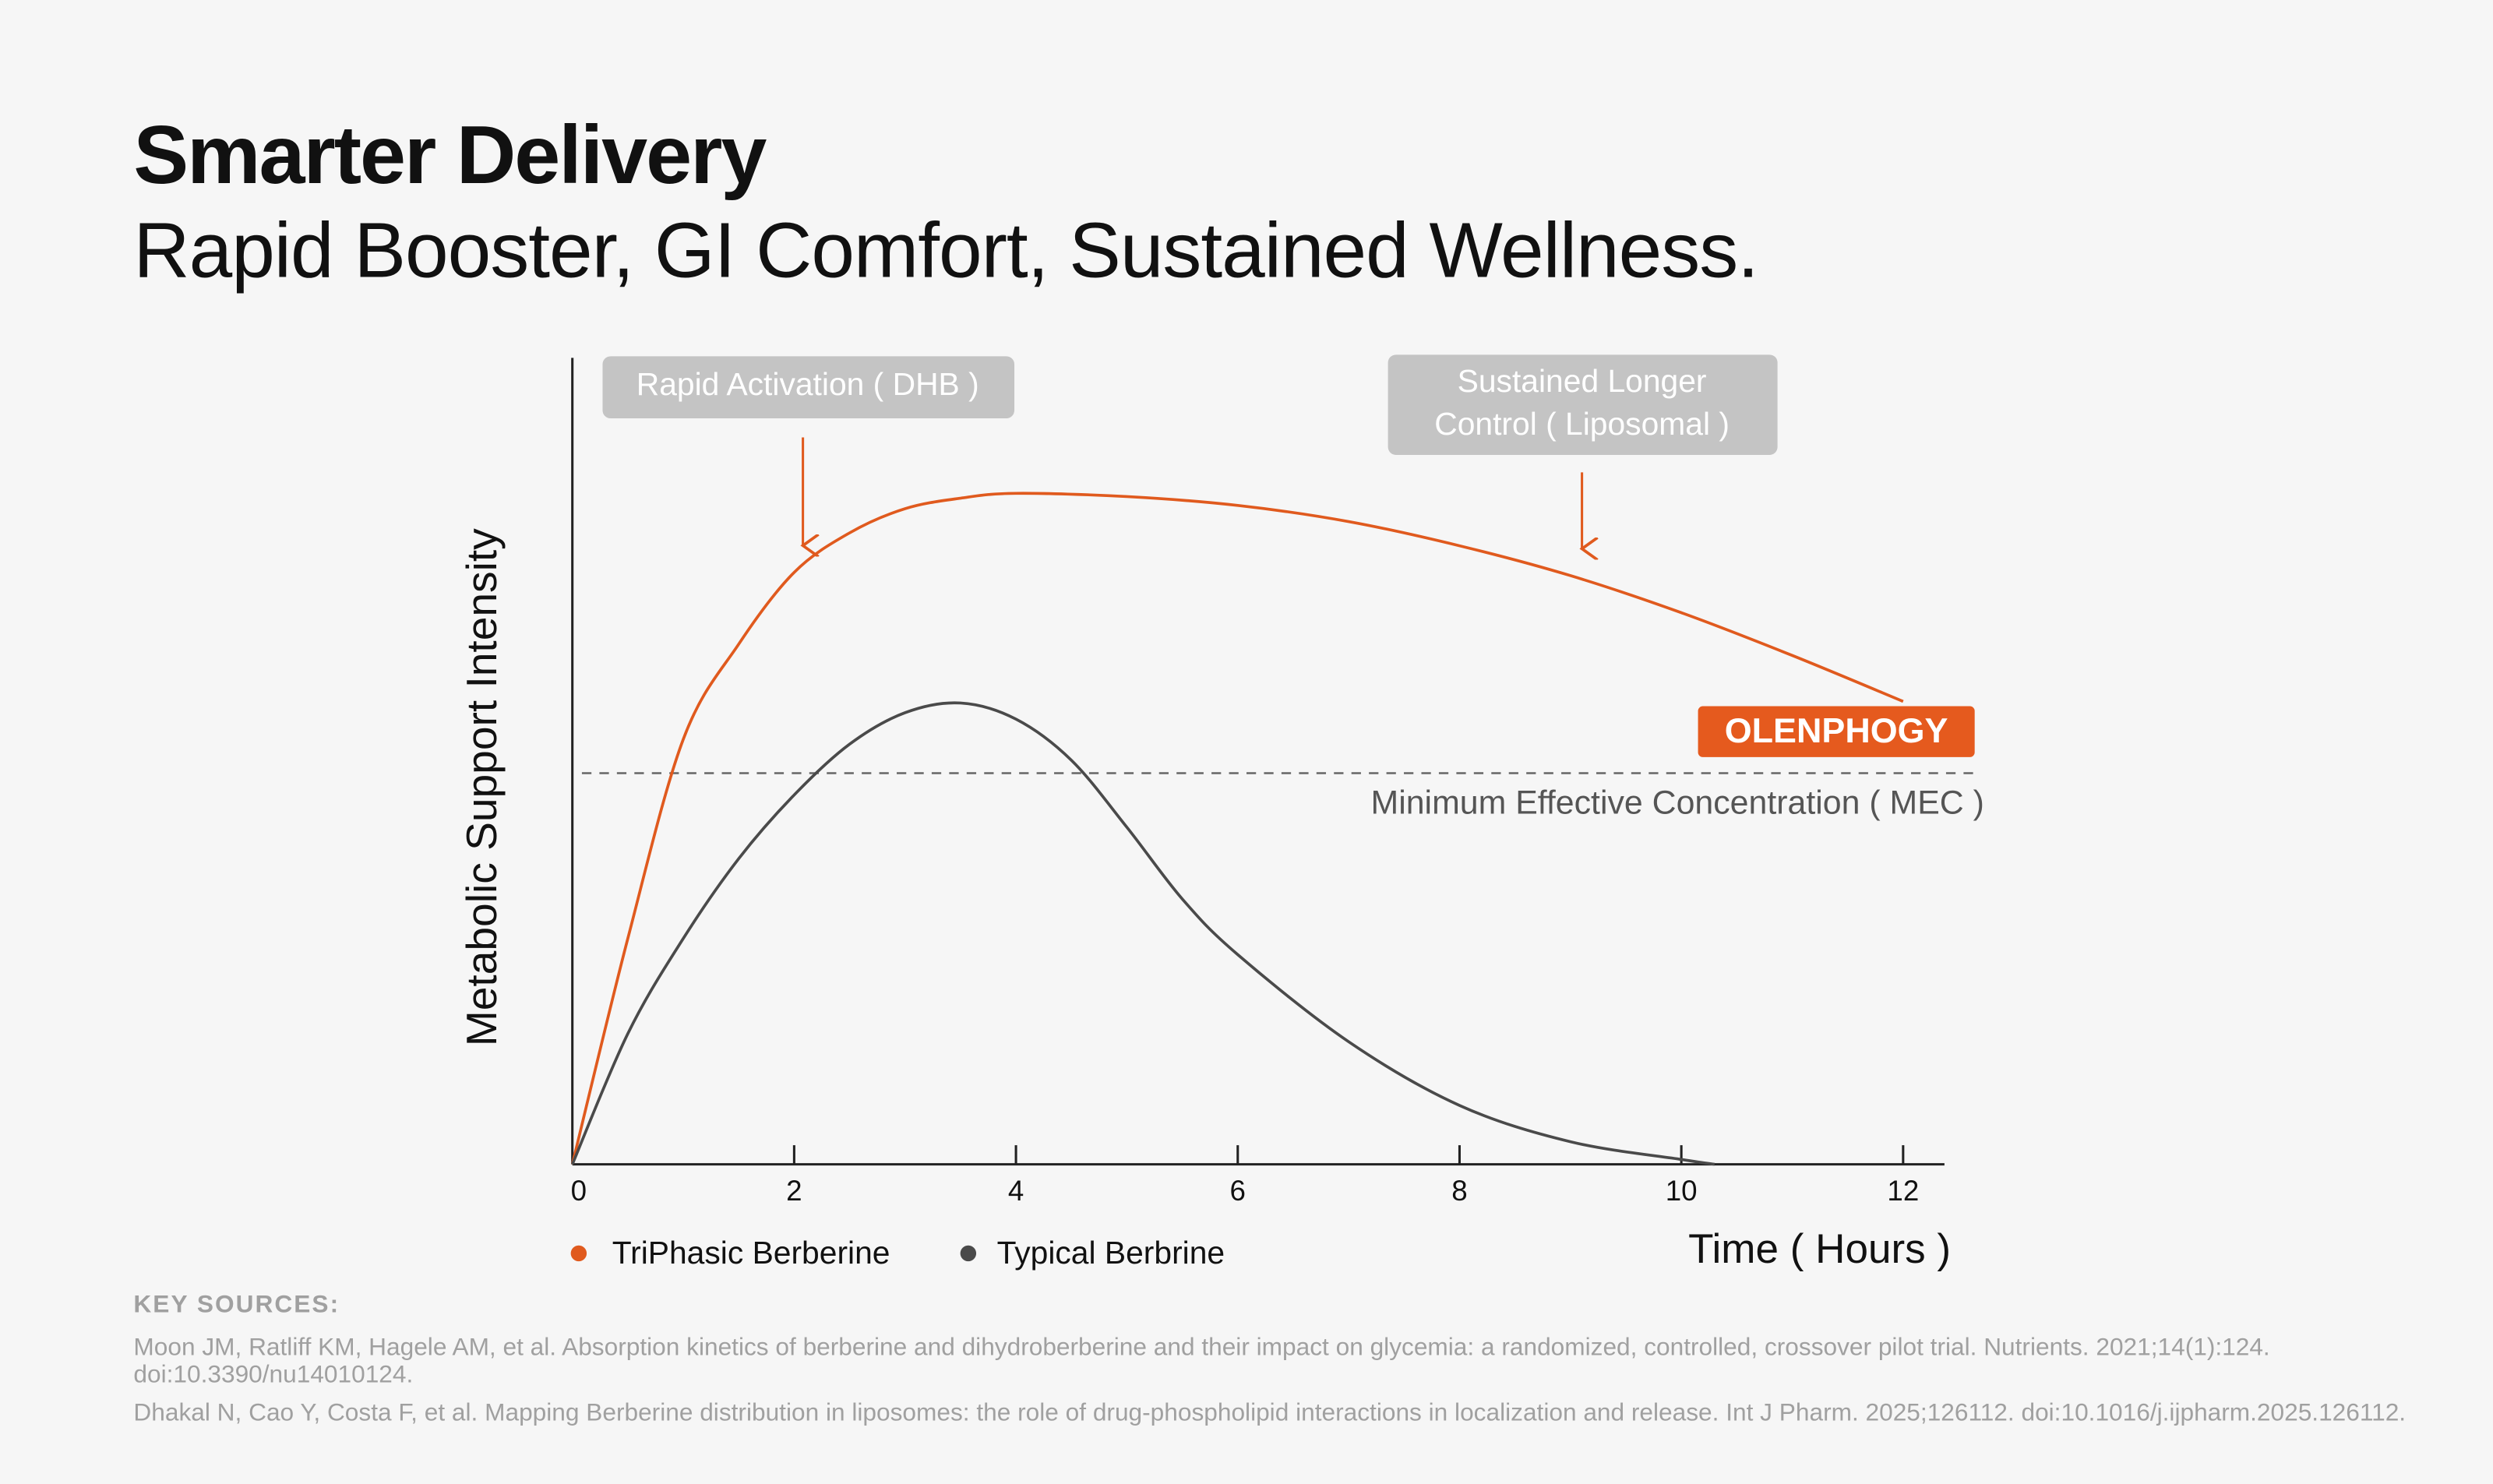 This screenshot has width=2493, height=1484. What do you see at coordinates (1238, 1191) in the screenshot?
I see `x-tick-label: 6` at bounding box center [1238, 1191].